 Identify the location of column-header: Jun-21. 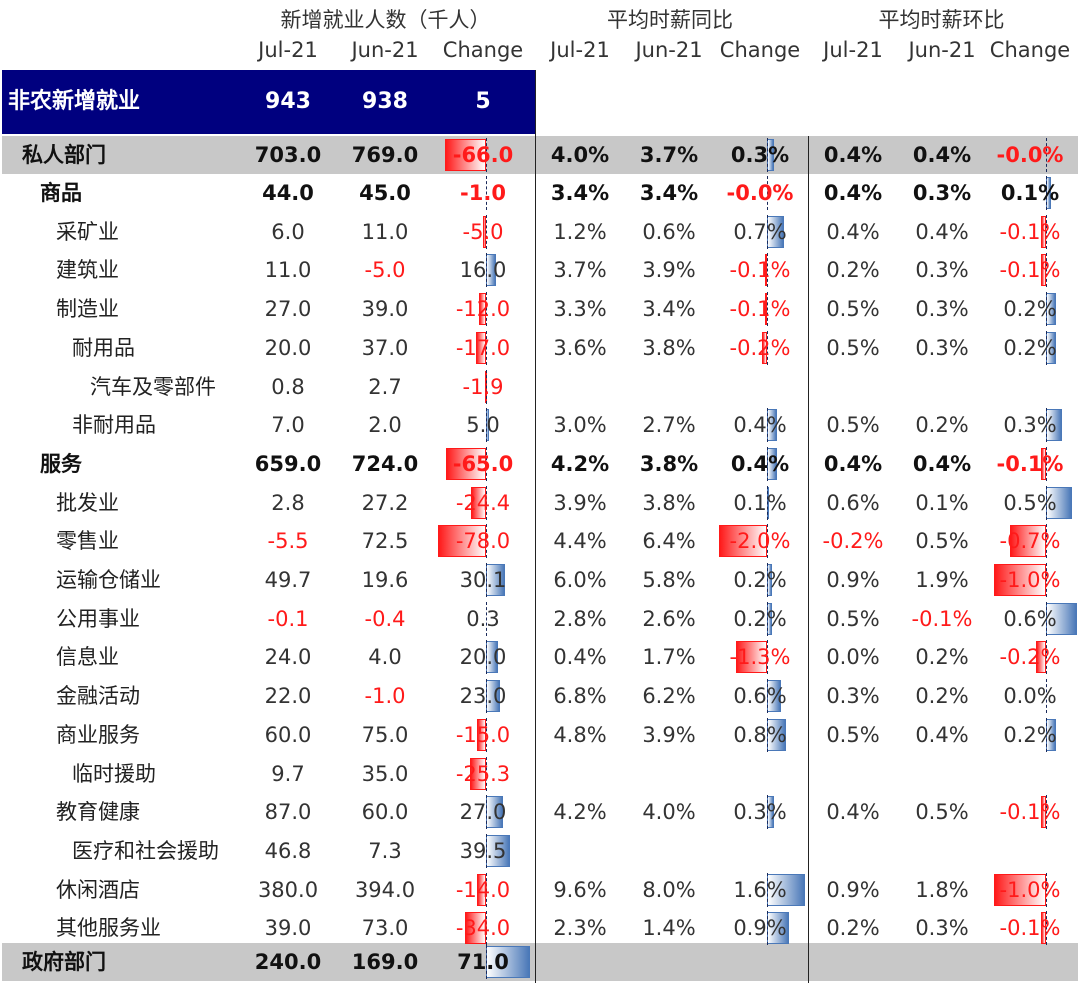
(669, 50).